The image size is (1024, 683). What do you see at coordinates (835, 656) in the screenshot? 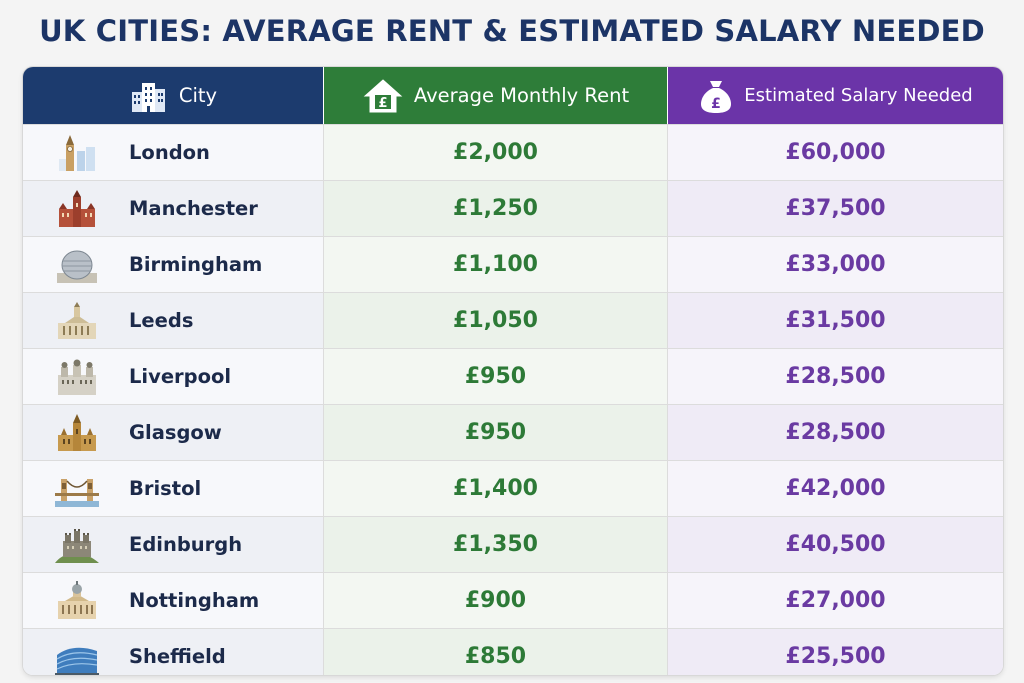
I see `salary-value: £25,500` at bounding box center [835, 656].